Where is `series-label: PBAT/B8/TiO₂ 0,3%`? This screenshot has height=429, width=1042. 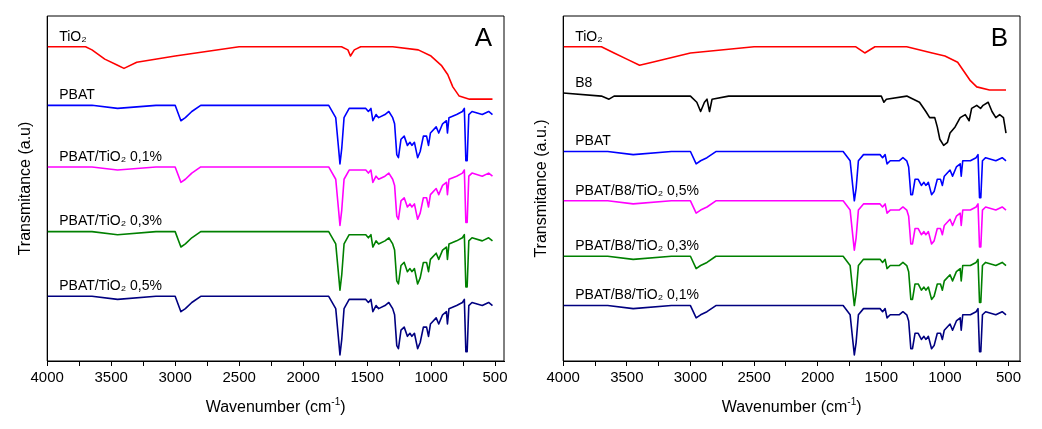
series-label: PBAT/B8/TiO₂ 0,3% is located at coordinates (637, 245).